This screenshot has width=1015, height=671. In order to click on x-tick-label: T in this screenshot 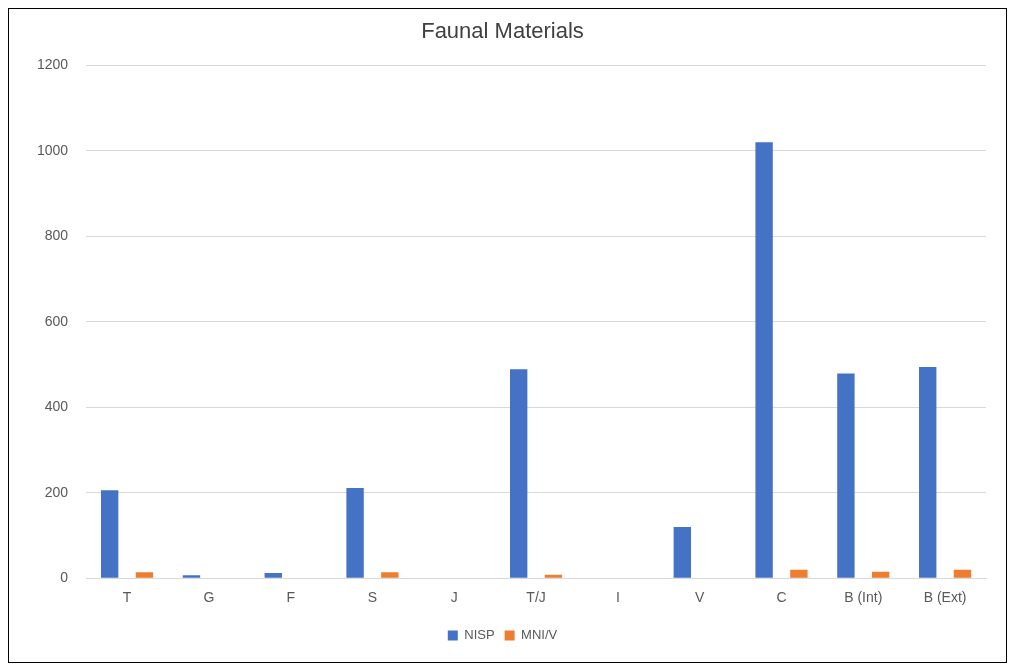, I will do `click(127, 597)`.